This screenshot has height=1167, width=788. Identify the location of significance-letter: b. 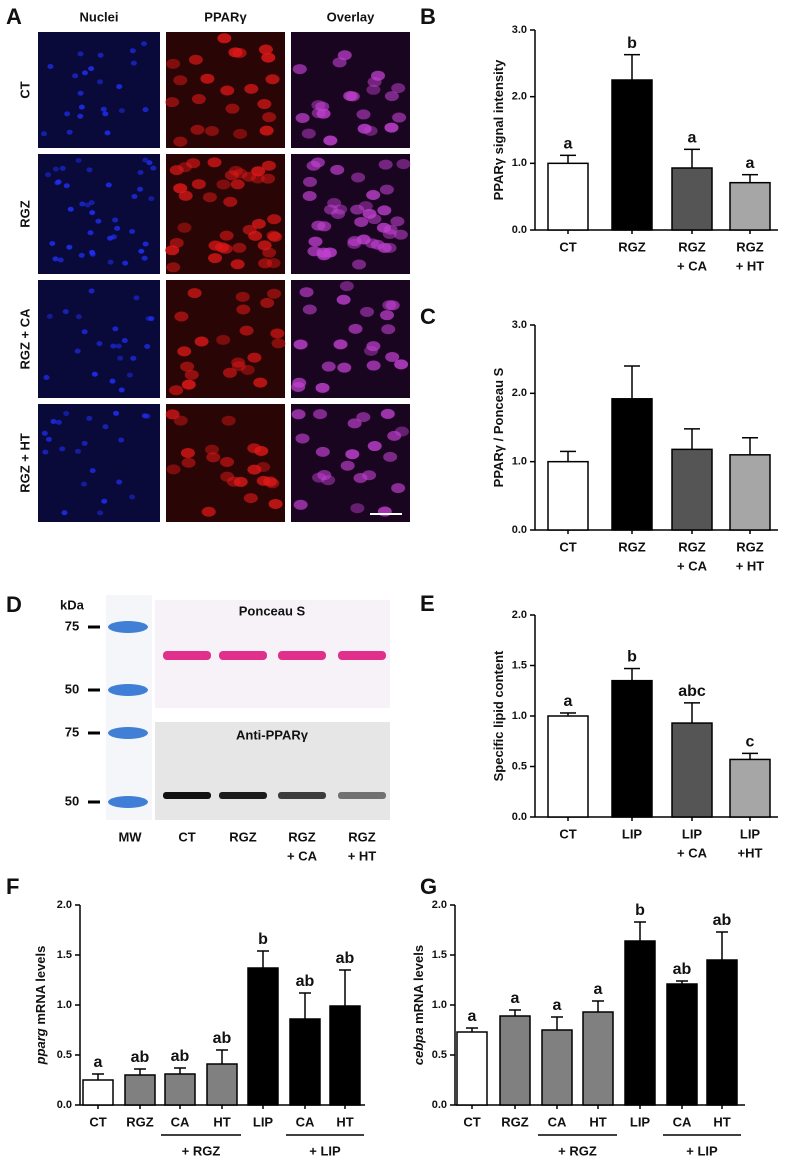
(640, 910).